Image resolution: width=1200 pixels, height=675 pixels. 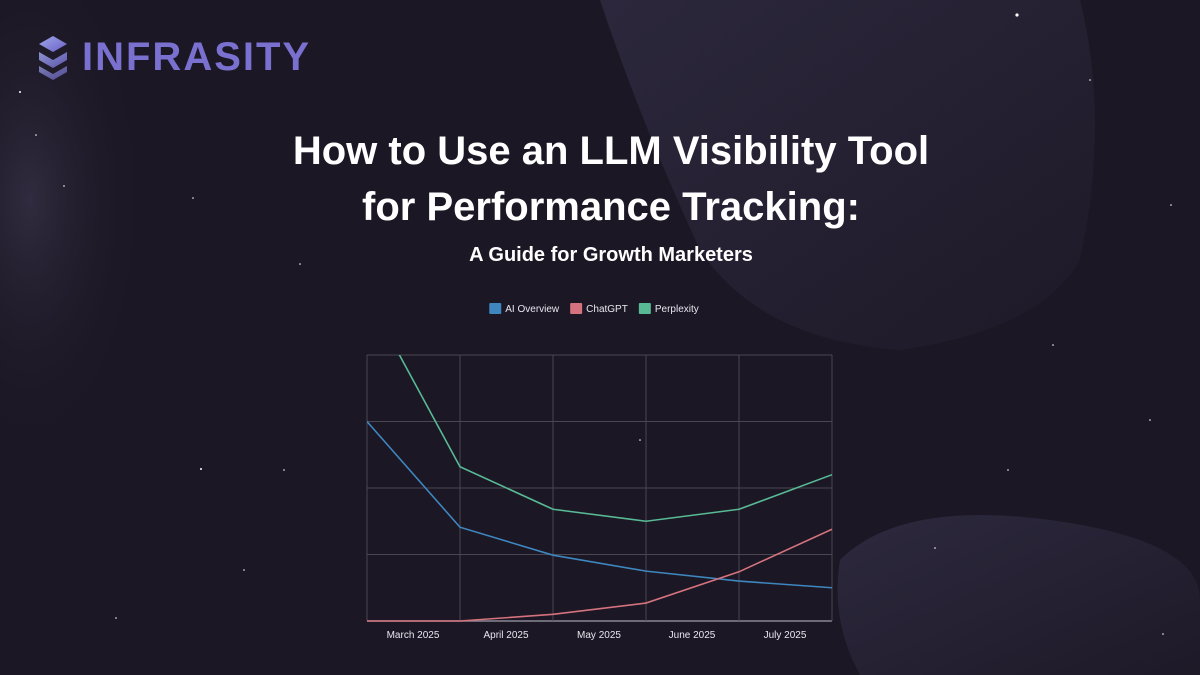 What do you see at coordinates (1018, 595) in the screenshot?
I see `planet-shape` at bounding box center [1018, 595].